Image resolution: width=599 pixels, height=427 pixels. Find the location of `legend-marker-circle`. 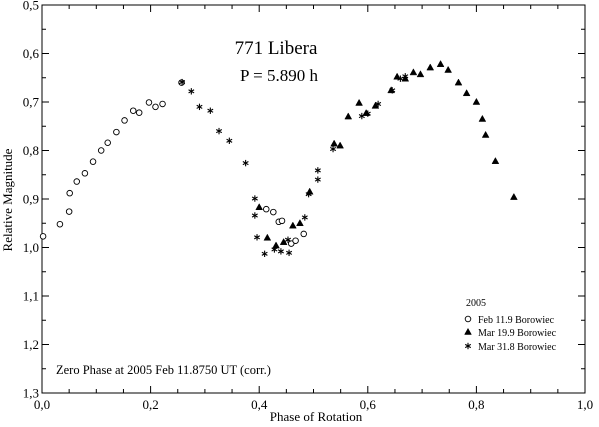

legend-marker-circle is located at coordinates (468, 319).